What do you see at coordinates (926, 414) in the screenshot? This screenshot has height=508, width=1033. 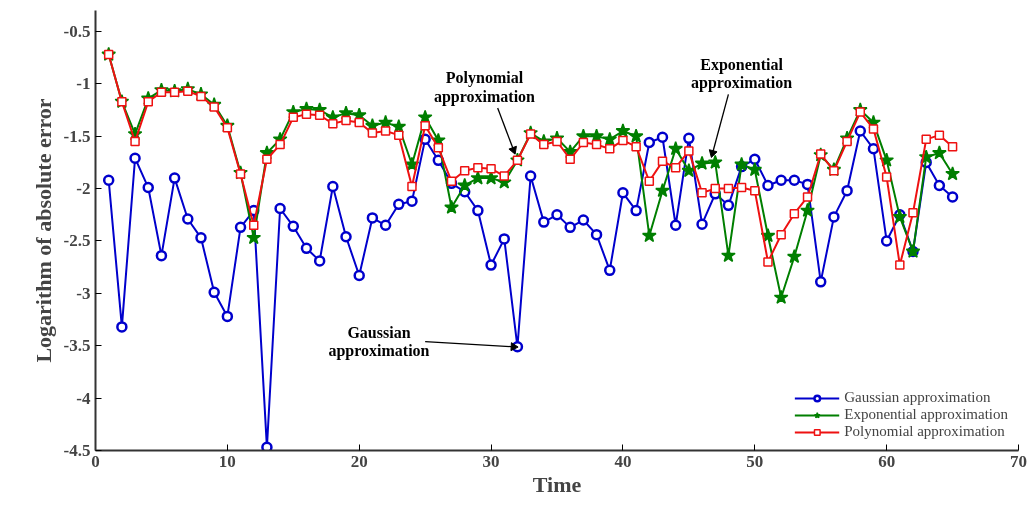 I see `legend-label: Exponential approximation` at bounding box center [926, 414].